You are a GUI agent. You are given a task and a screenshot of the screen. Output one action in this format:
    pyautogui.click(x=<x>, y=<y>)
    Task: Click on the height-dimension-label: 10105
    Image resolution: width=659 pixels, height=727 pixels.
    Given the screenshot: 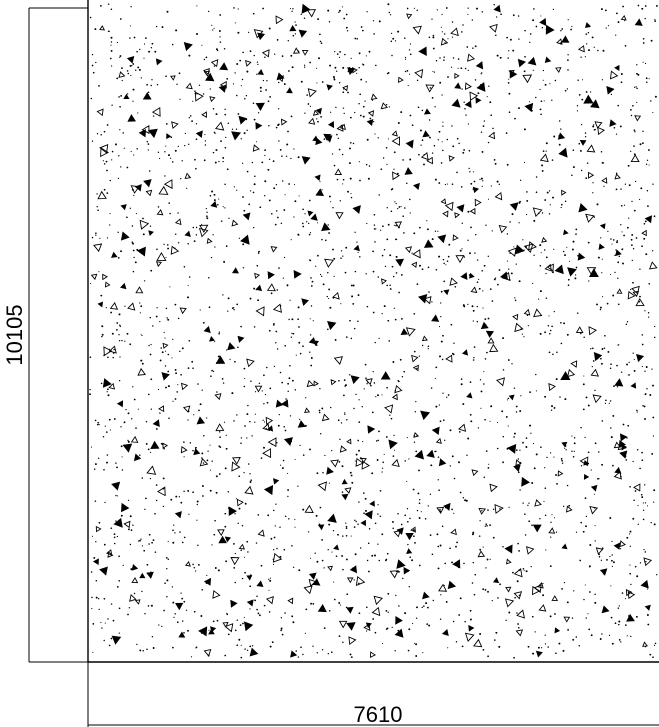 What is the action you would take?
    pyautogui.click(x=14, y=334)
    